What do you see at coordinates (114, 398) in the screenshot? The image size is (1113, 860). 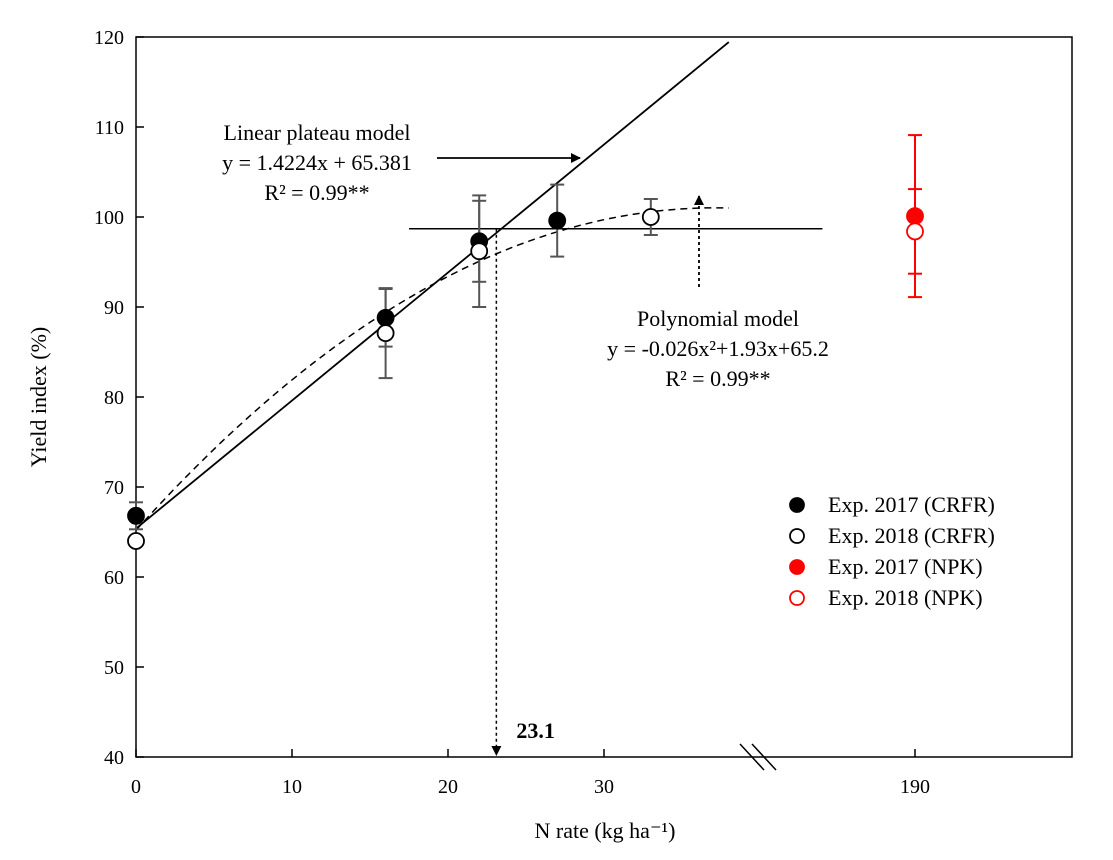 I see `y-tick-label: 80` at bounding box center [114, 398].